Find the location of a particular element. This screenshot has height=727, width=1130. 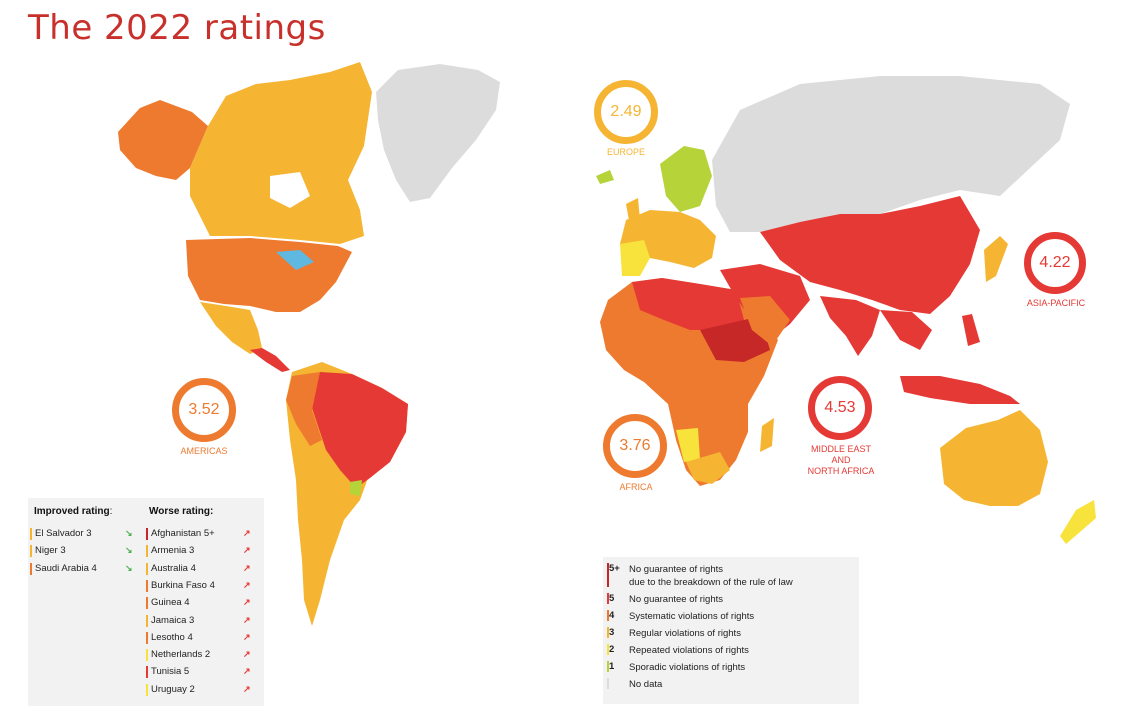

scale-description: Repeated violations of rights is located at coordinates (739, 650).